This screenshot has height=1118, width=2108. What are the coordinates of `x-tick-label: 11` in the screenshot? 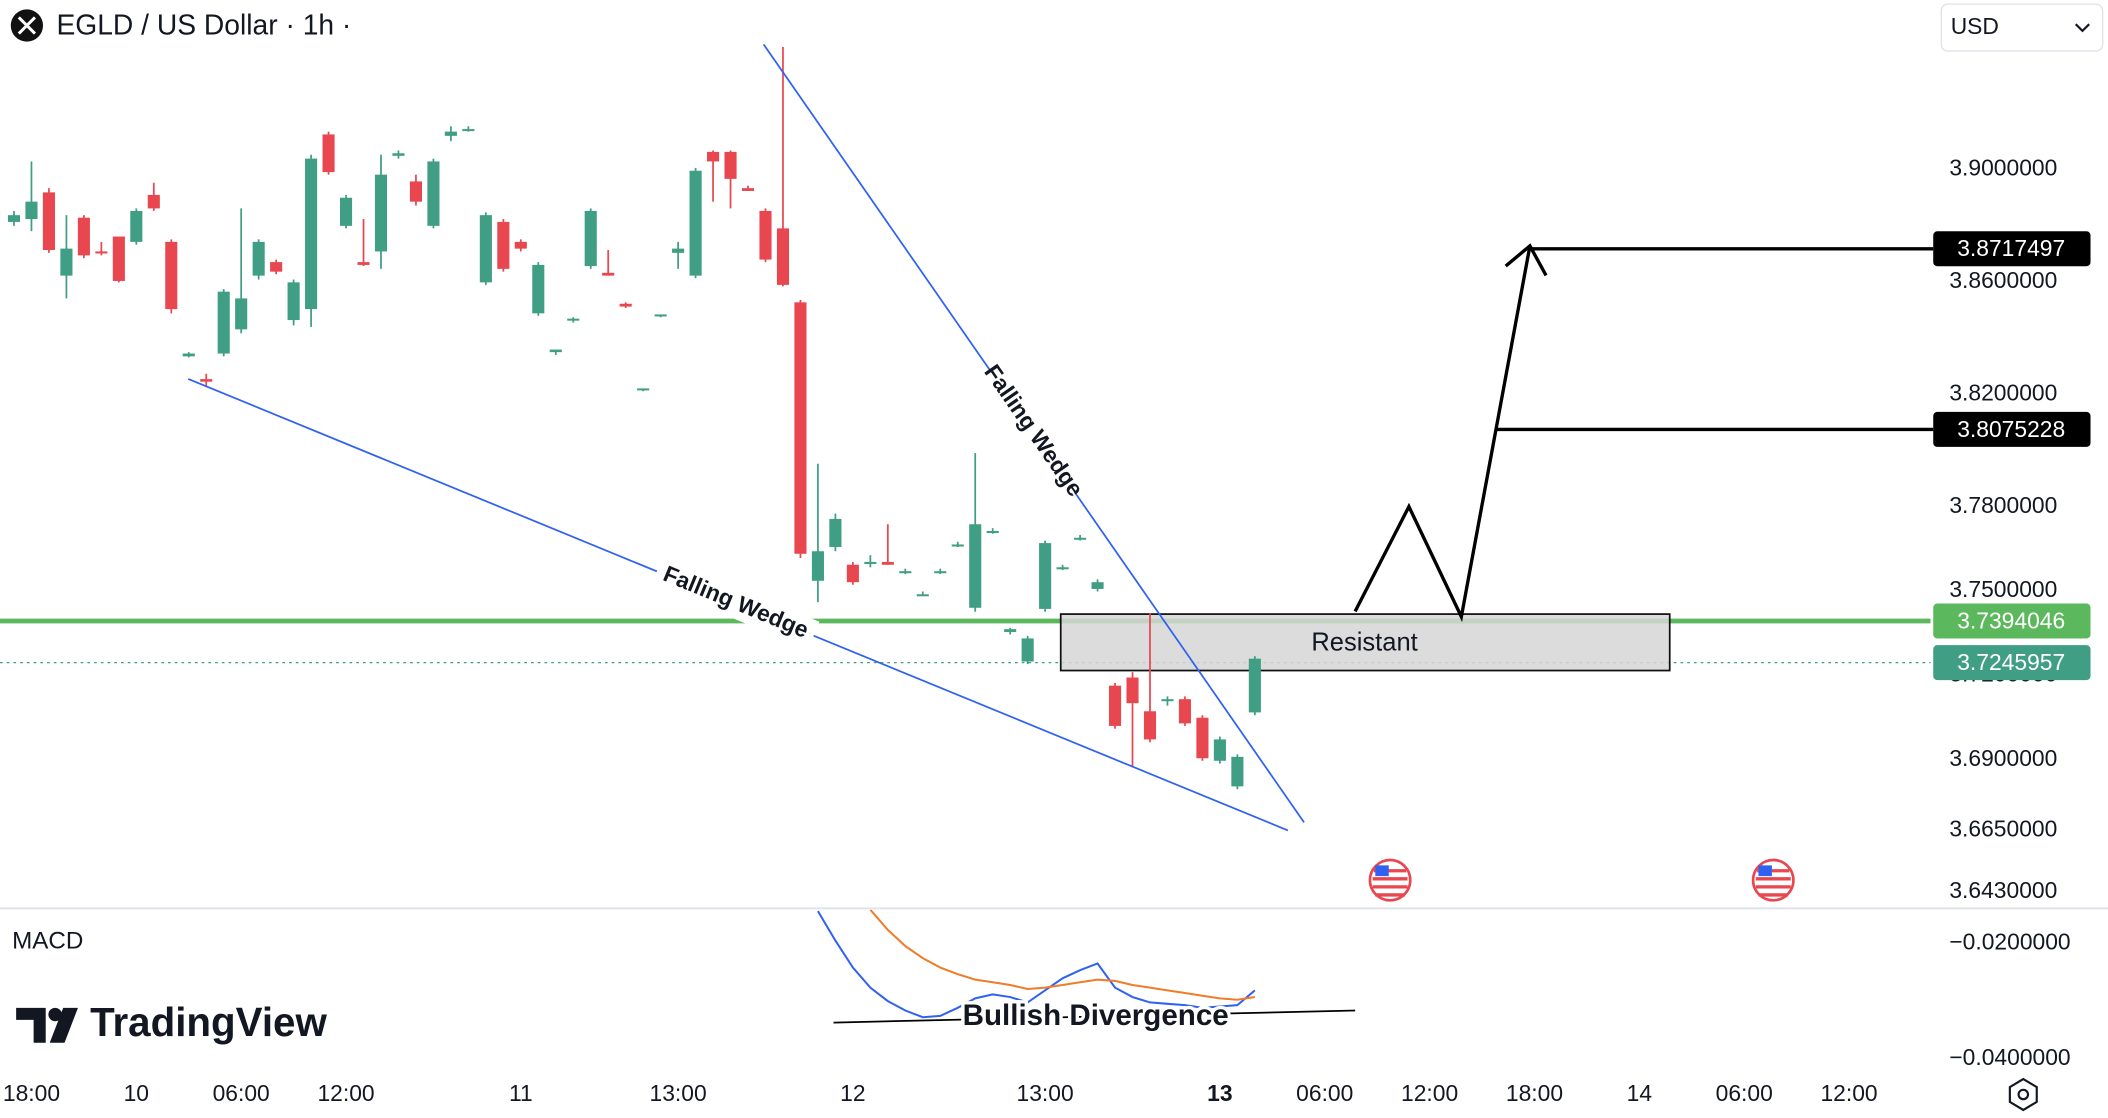 It's located at (521, 1093).